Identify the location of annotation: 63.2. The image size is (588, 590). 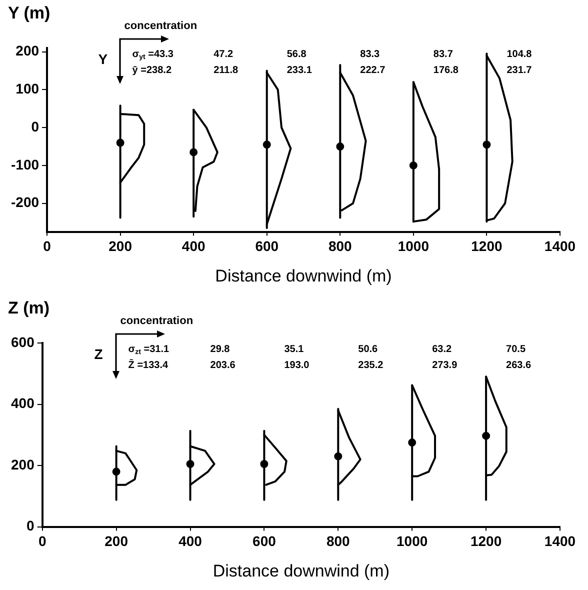
(442, 349).